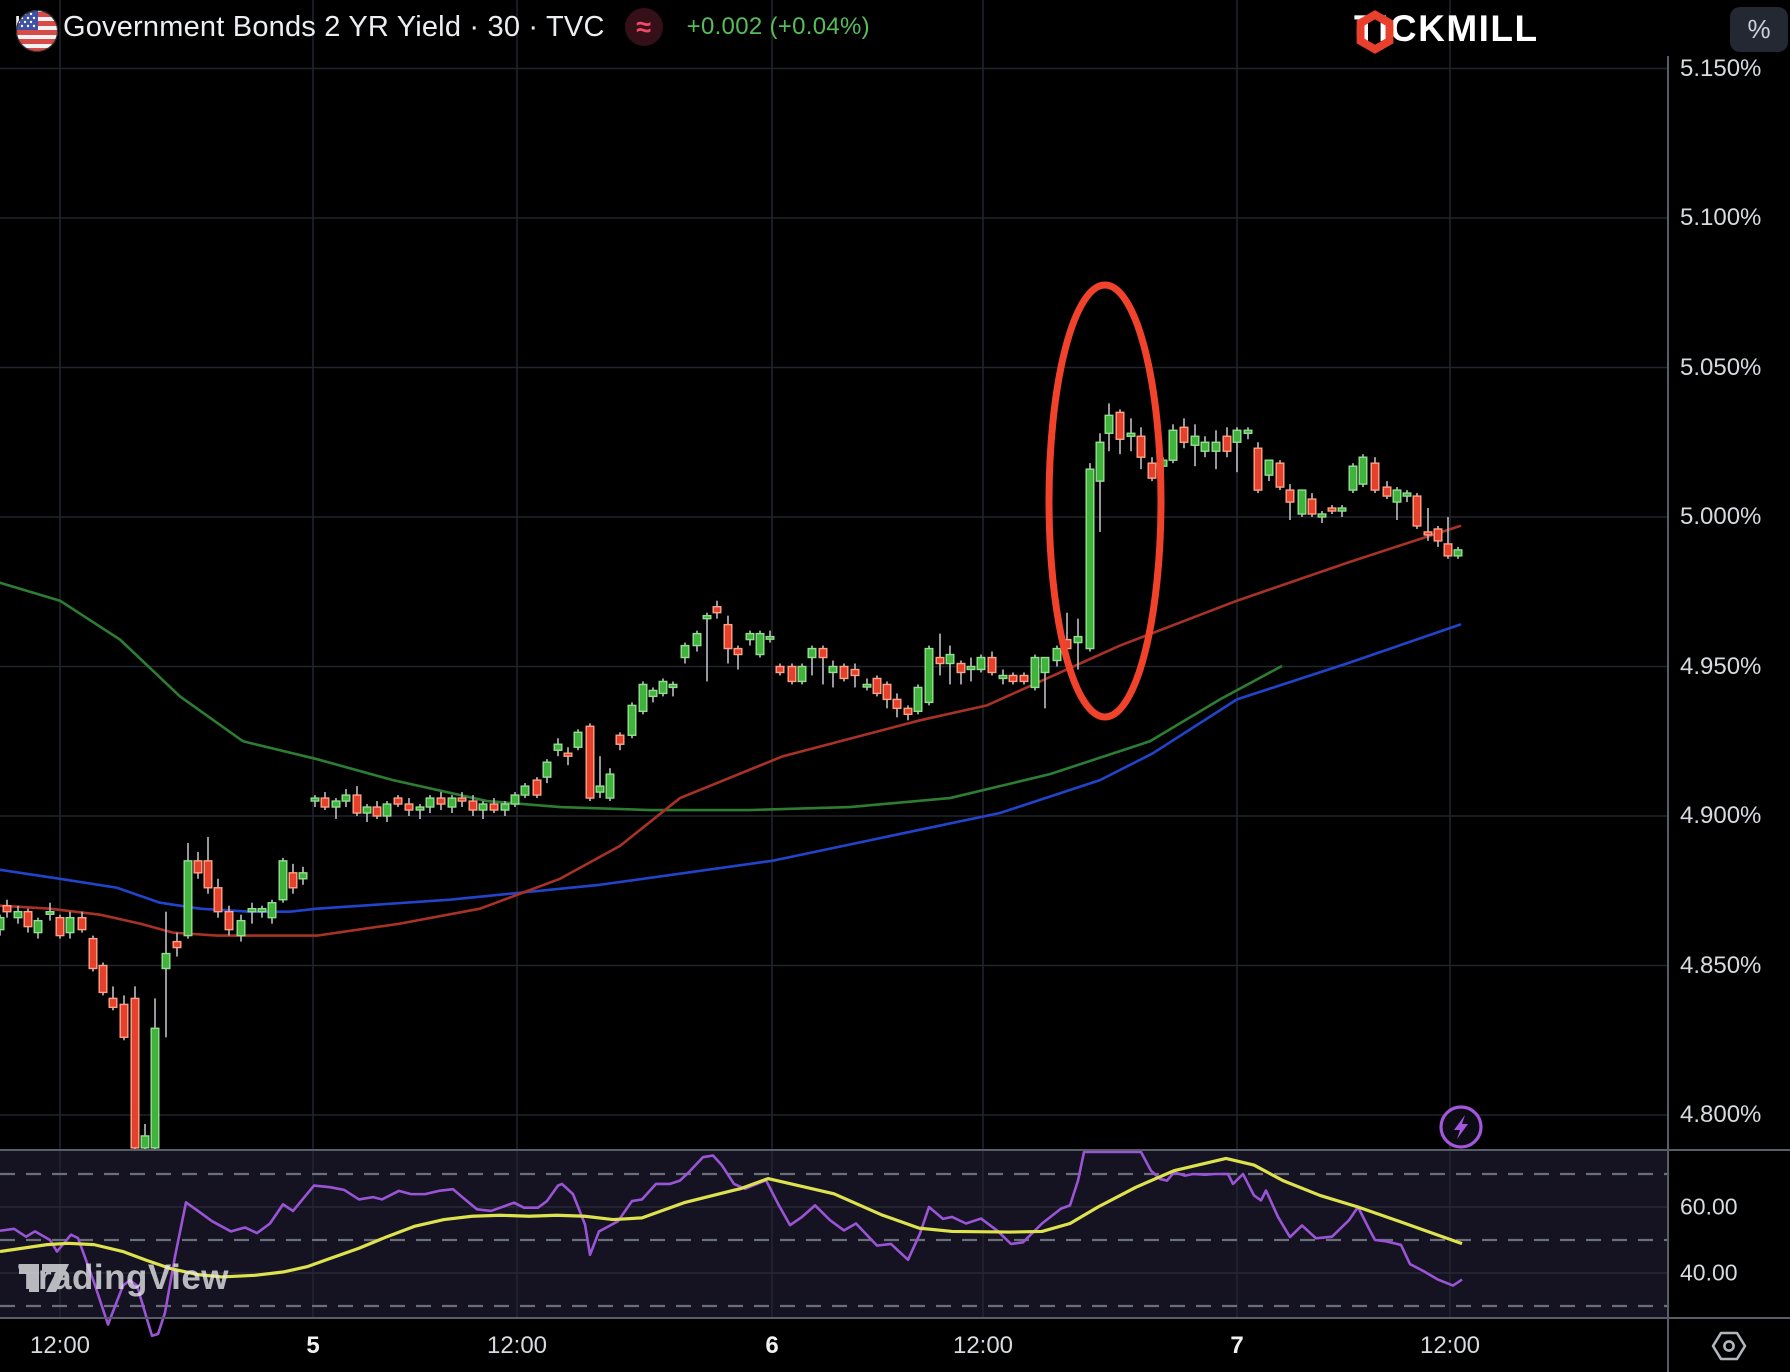 The width and height of the screenshot is (1790, 1372). Describe the element at coordinates (1721, 68) in the screenshot. I see `price-axis-label: 5.150%` at that location.